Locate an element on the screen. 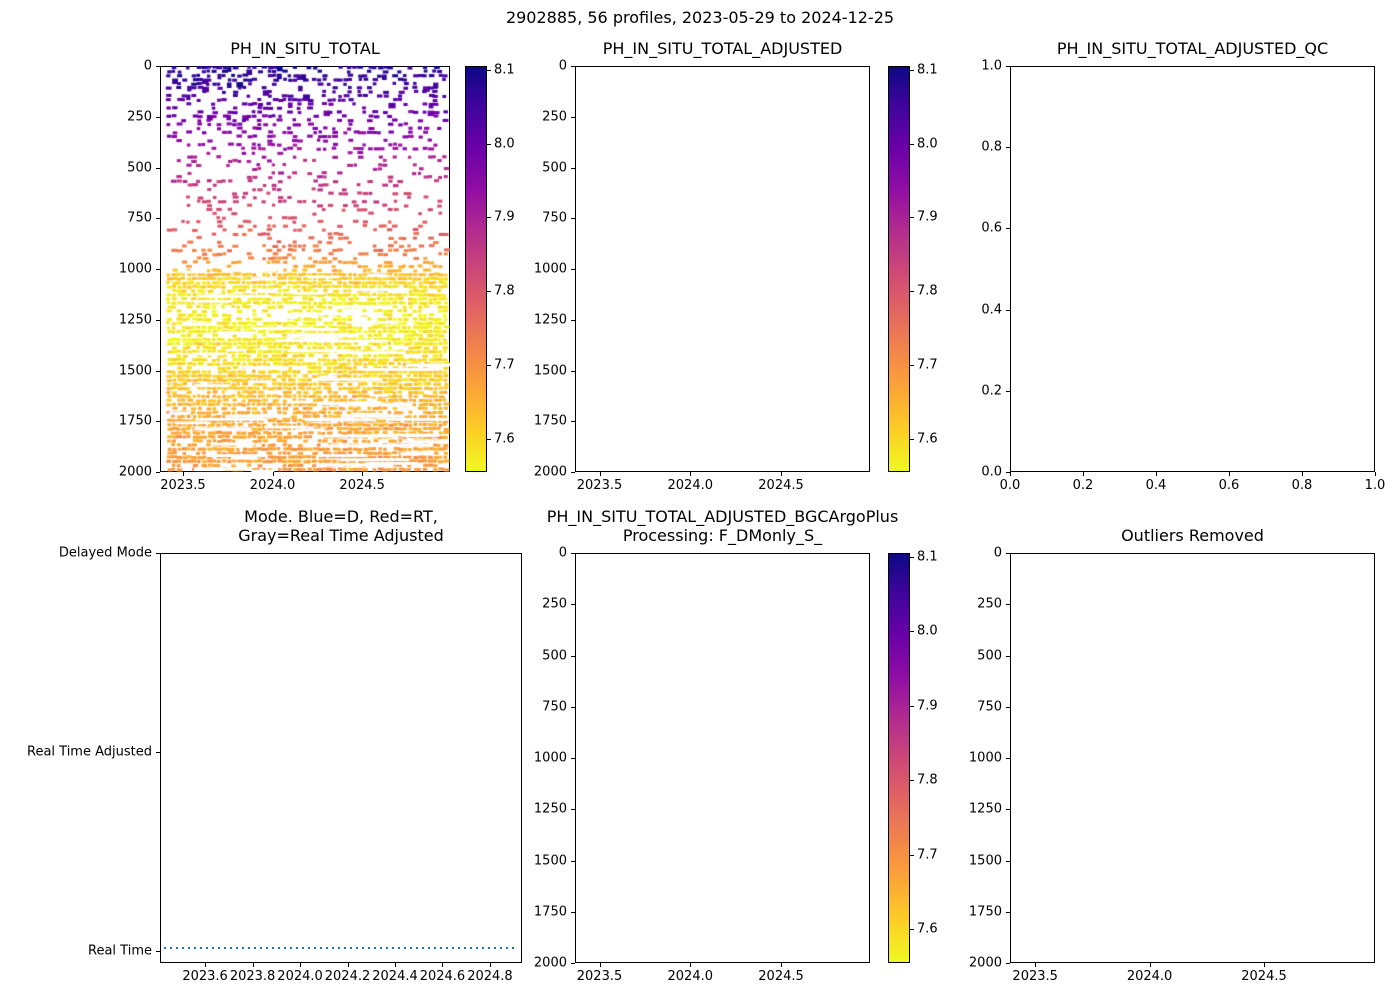 The height and width of the screenshot is (1000, 1400). tick-label: 2024.0 is located at coordinates (1149, 976).